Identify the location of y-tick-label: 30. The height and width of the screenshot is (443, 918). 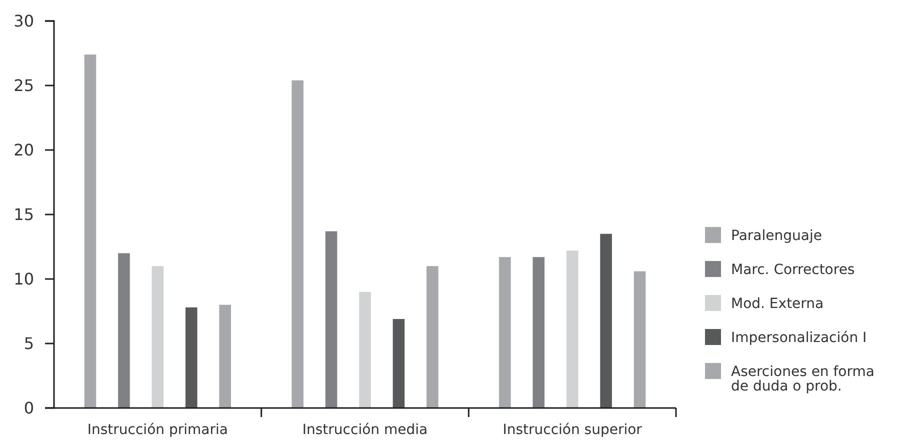
(24, 21).